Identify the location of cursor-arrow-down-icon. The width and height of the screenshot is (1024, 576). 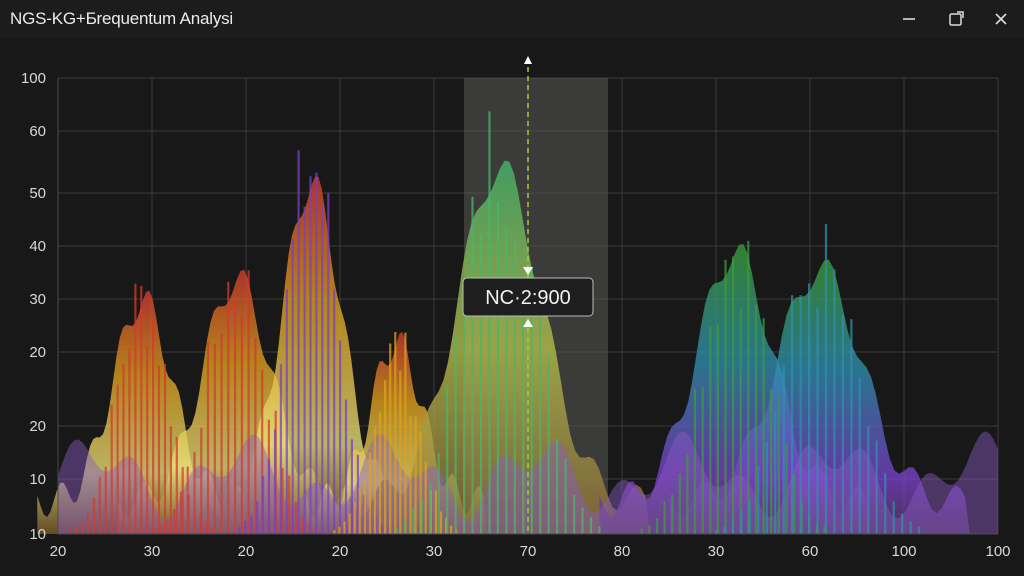
(528, 271).